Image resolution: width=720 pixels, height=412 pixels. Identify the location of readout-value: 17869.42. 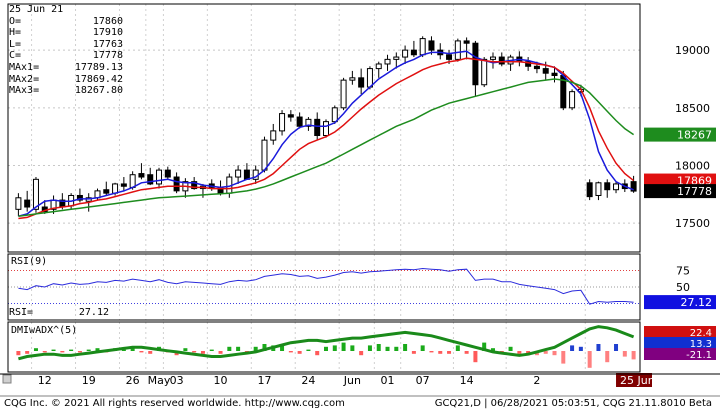
(98, 79).